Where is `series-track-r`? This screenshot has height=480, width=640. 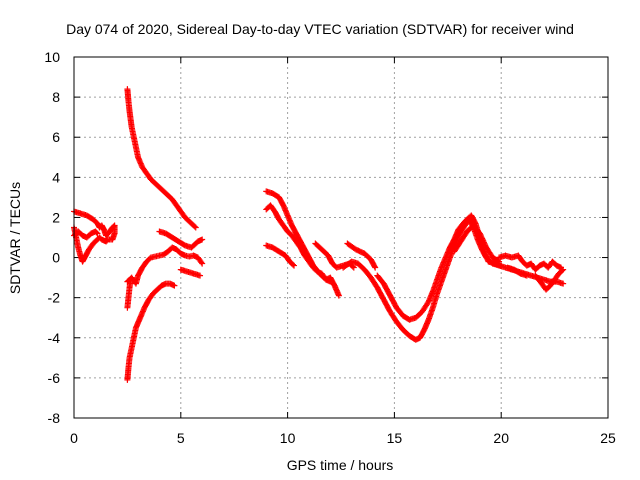 series-track-r is located at coordinates (530, 262).